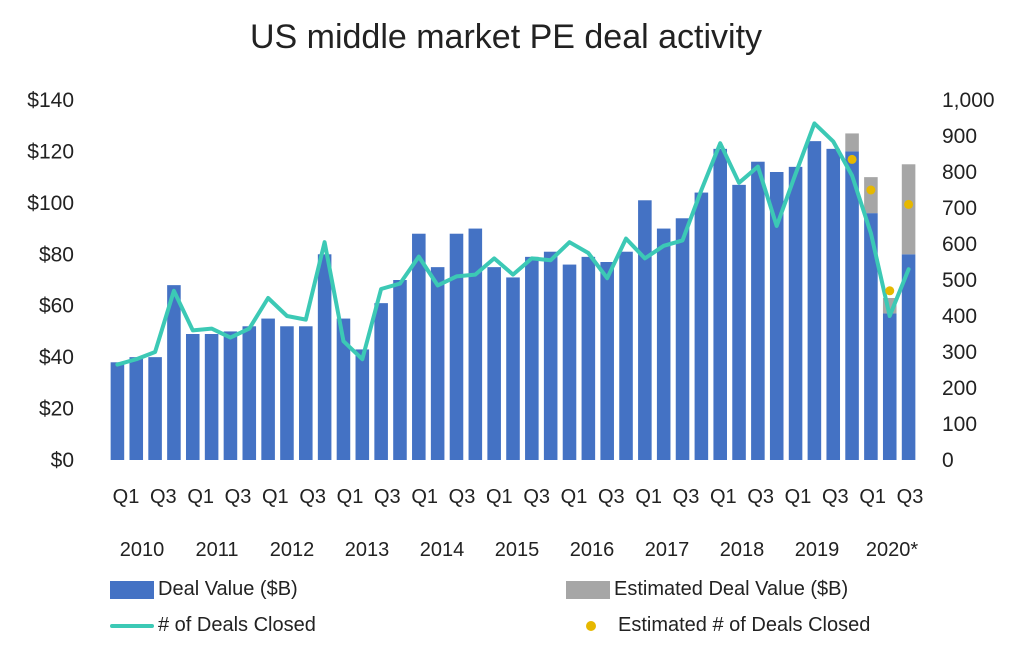  I want to click on year-label: 2010, so click(142, 550).